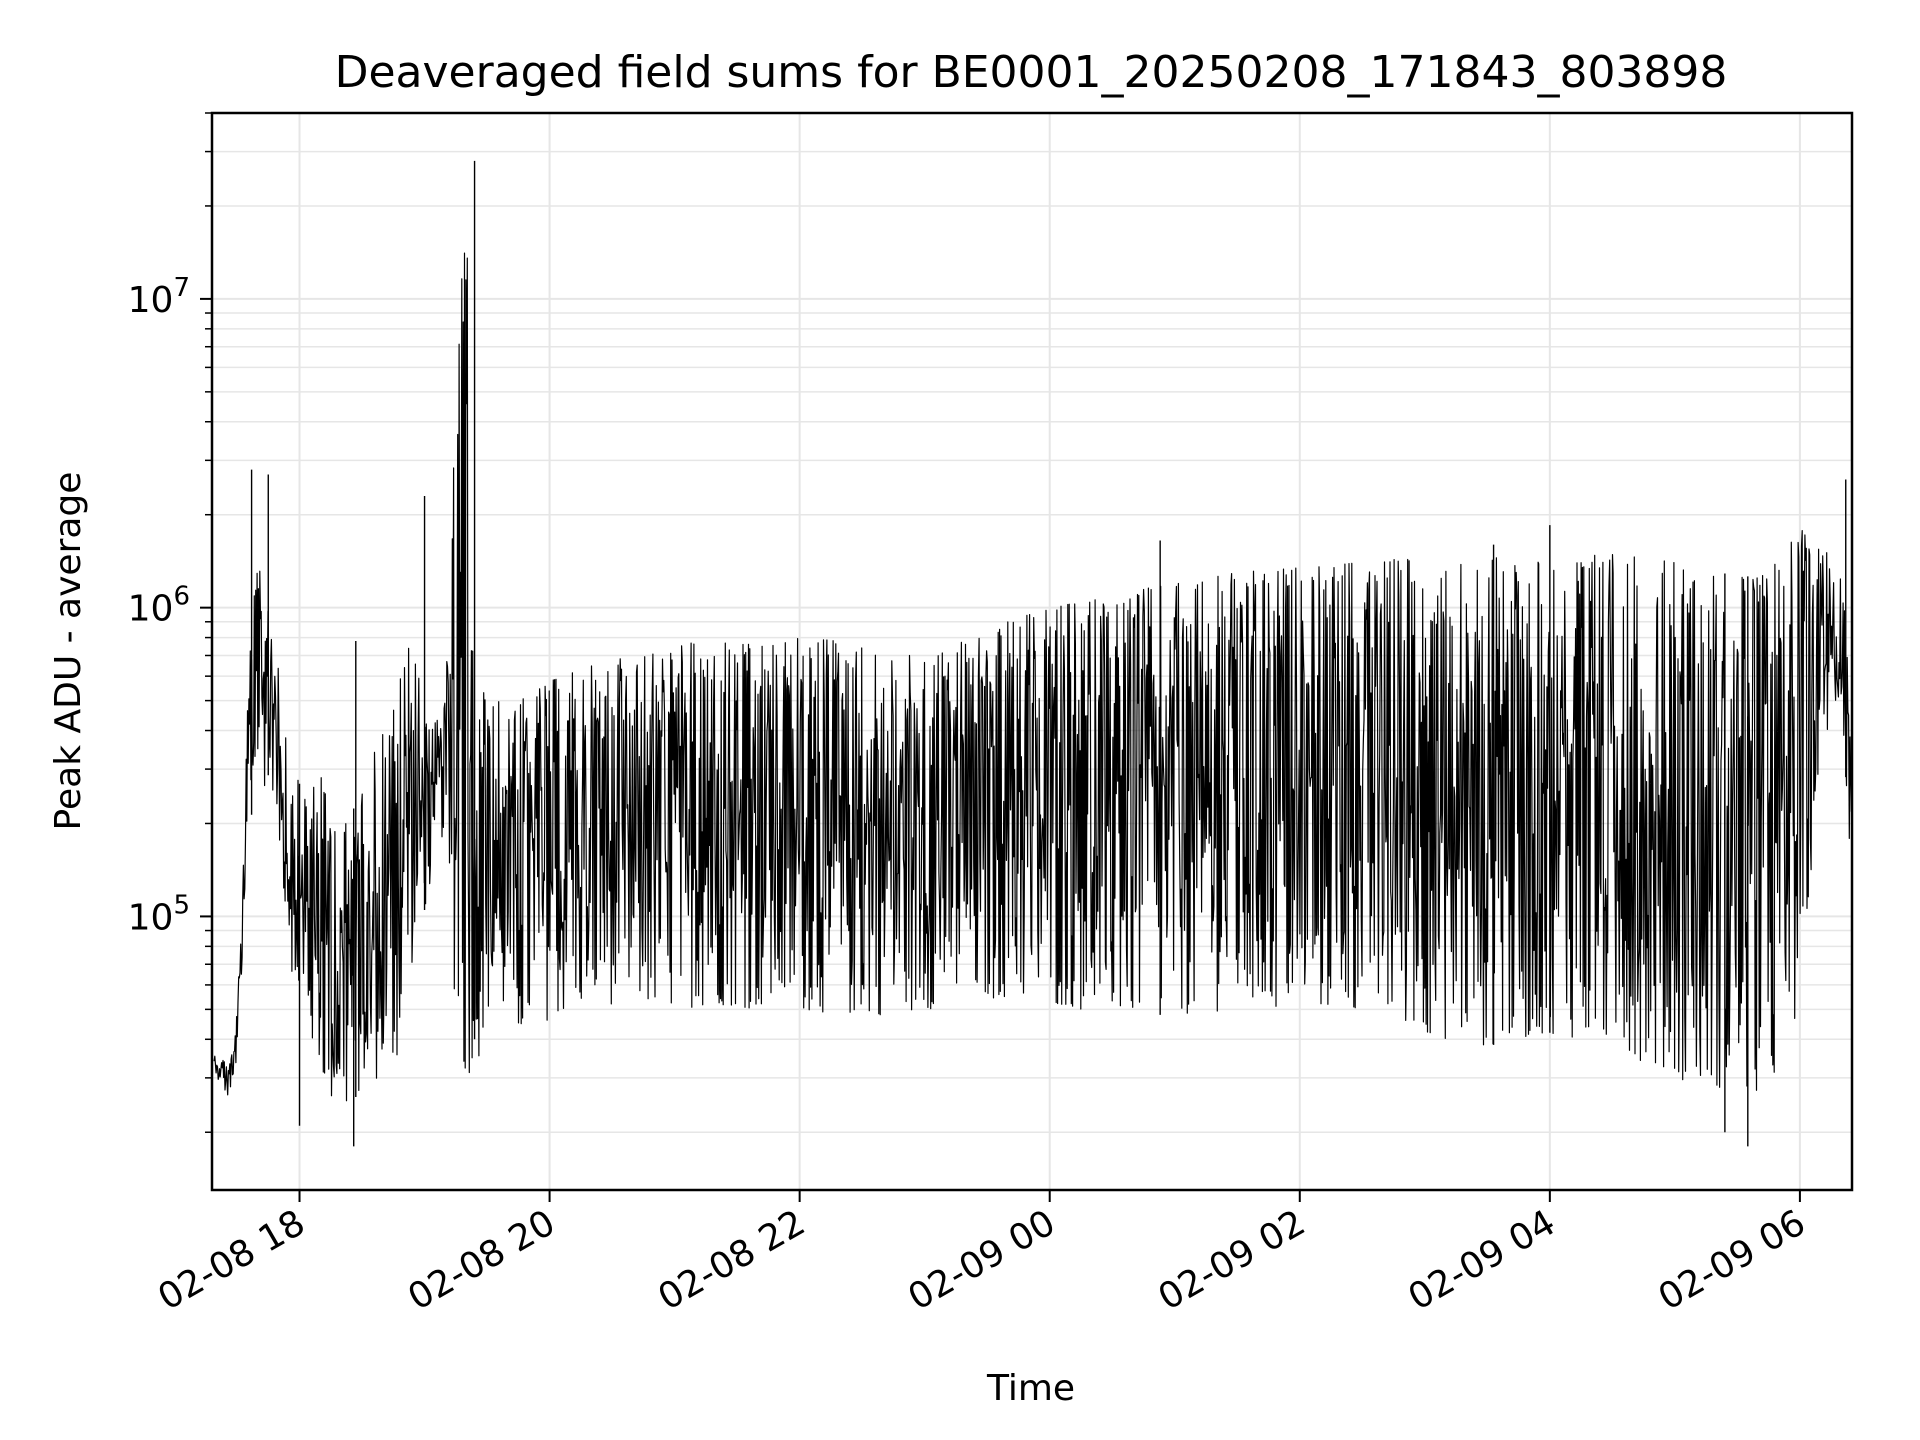 Image resolution: width=1920 pixels, height=1440 pixels. Describe the element at coordinates (982, 1260) in the screenshot. I see `x-tick-label: 02-09 00` at that location.